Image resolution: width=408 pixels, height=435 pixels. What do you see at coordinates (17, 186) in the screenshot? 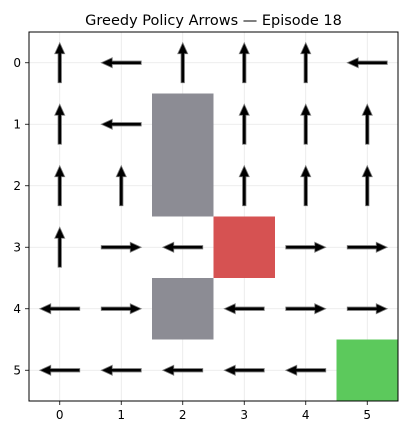
I see `y-tick-label: 2` at bounding box center [17, 186].